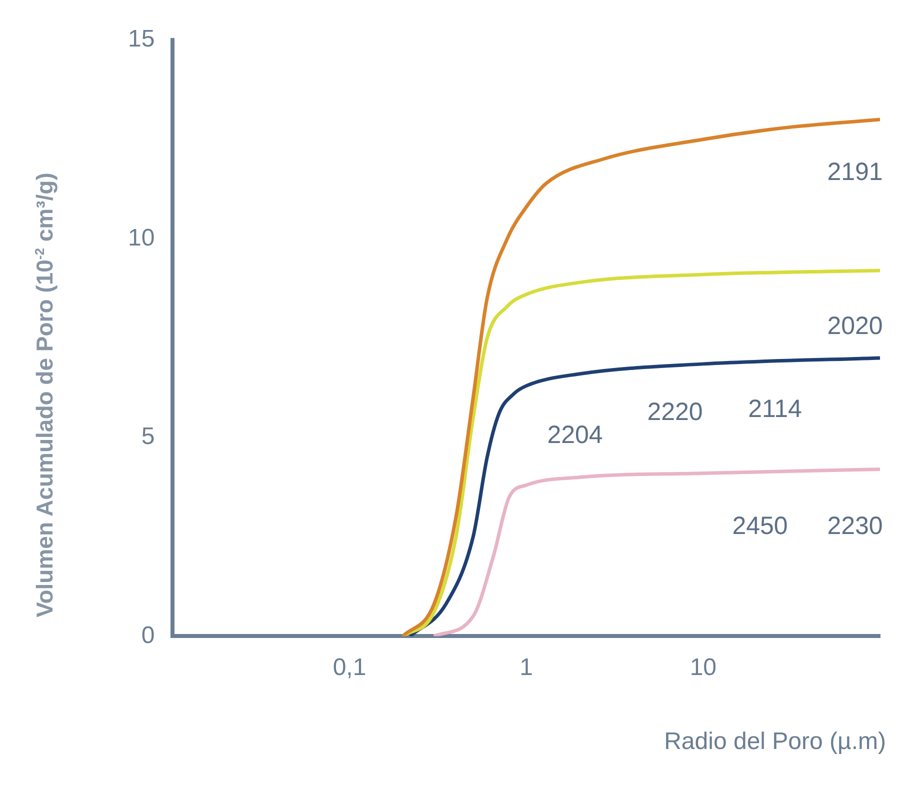 The height and width of the screenshot is (791, 908). Describe the element at coordinates (575, 434) in the screenshot. I see `annotation: 2204` at that location.